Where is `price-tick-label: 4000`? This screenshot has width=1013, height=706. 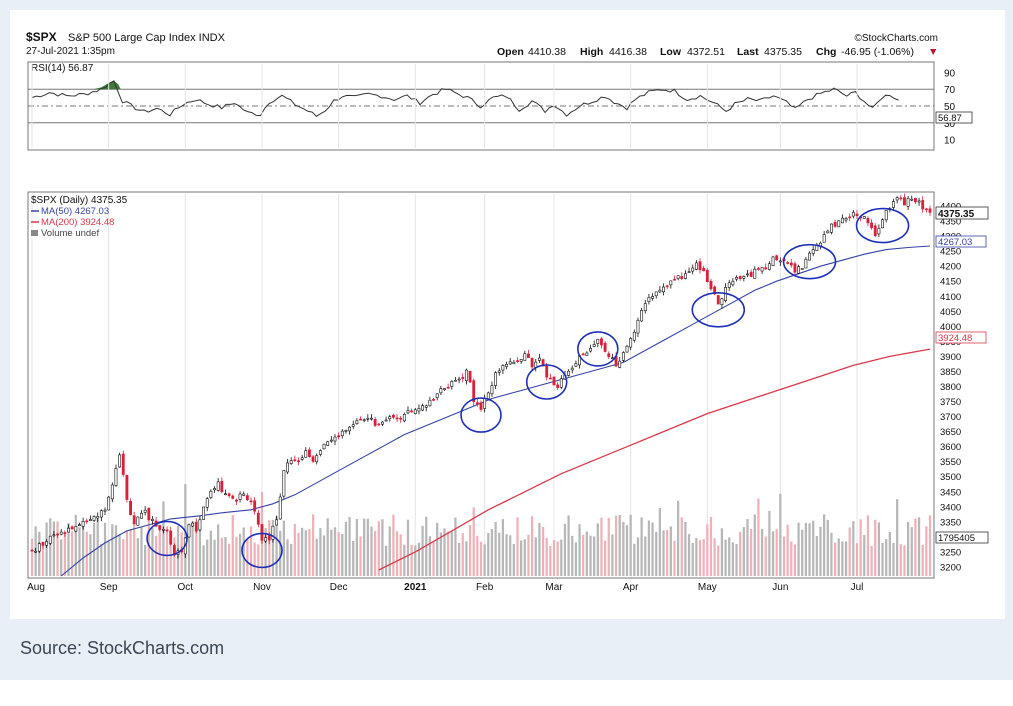
price-tick-label: 4000 is located at coordinates (950, 327).